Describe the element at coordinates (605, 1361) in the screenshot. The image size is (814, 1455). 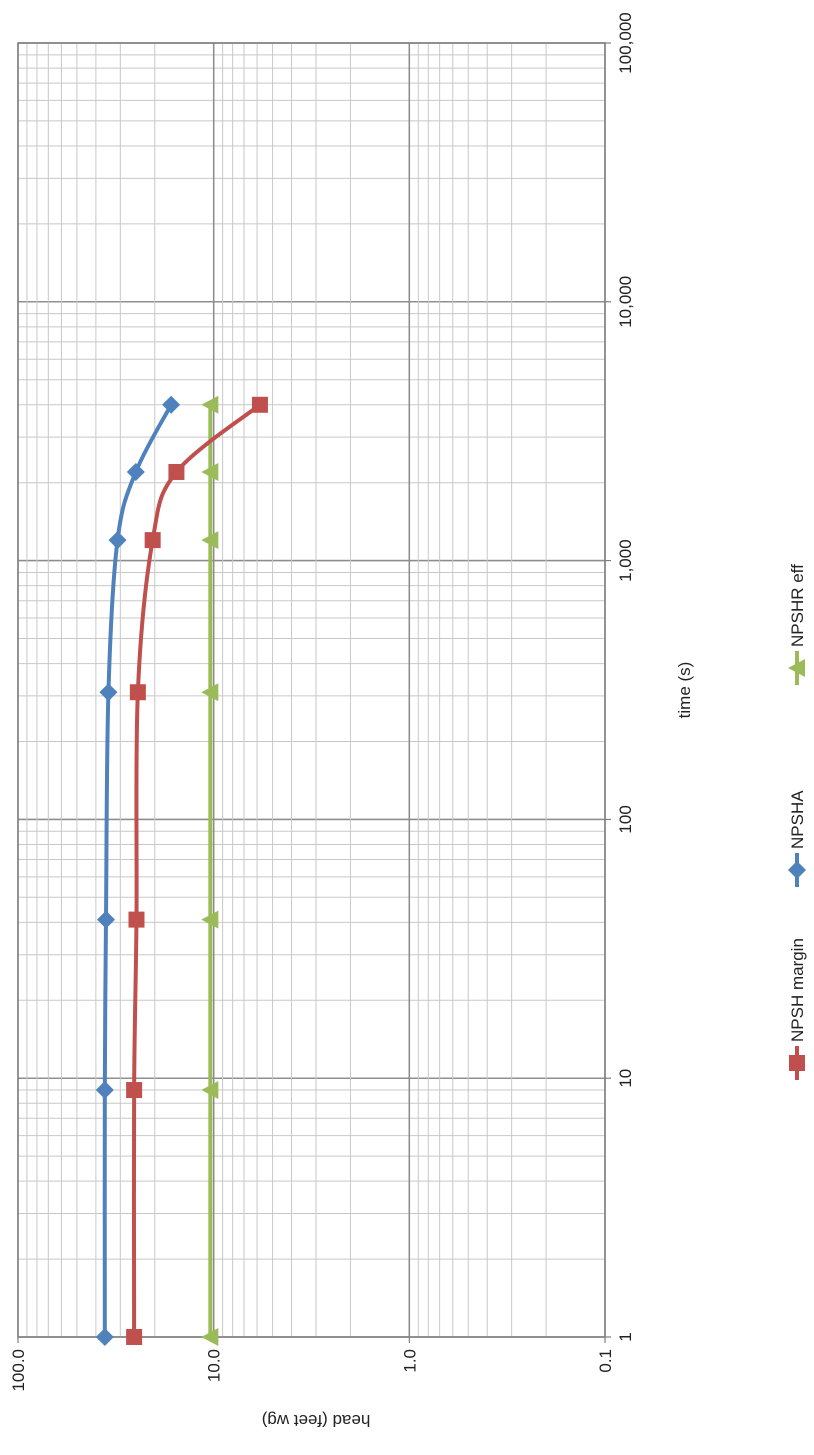
I see `head-tick-label: 0.1` at that location.